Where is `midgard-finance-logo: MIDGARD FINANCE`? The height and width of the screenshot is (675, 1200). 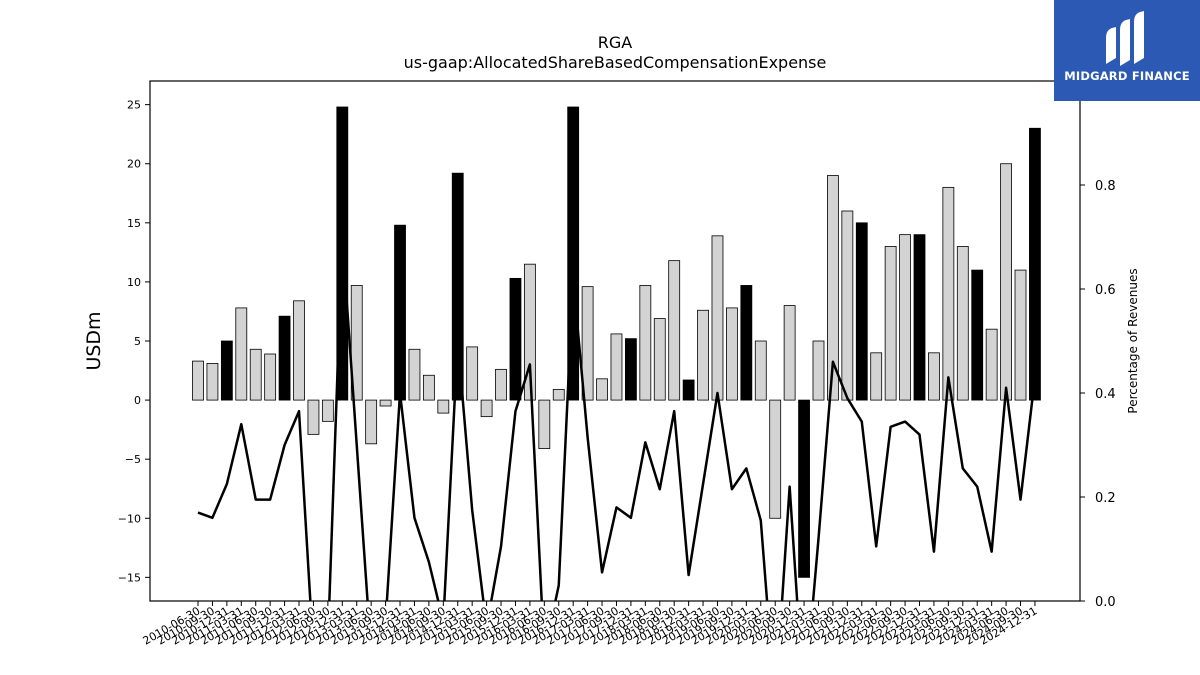
midgard-finance-logo: MIDGARD FINANCE is located at coordinates (1127, 50).